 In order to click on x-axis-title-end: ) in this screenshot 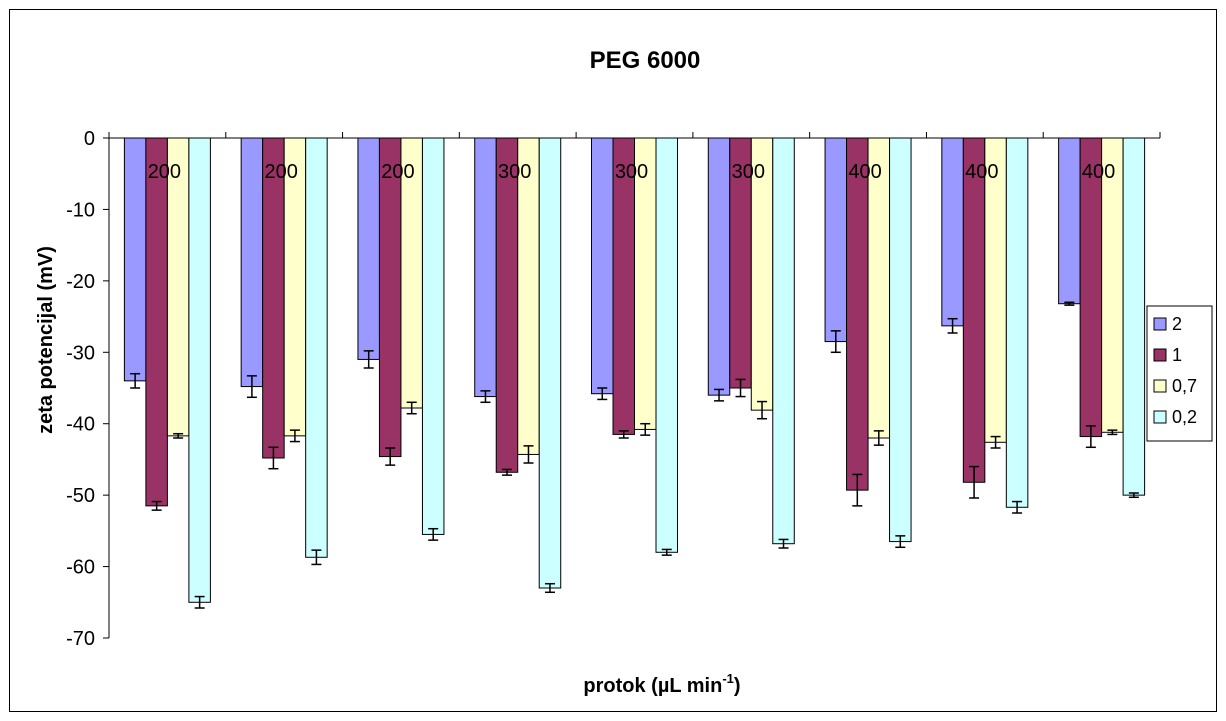, I will do `click(737, 686)`.